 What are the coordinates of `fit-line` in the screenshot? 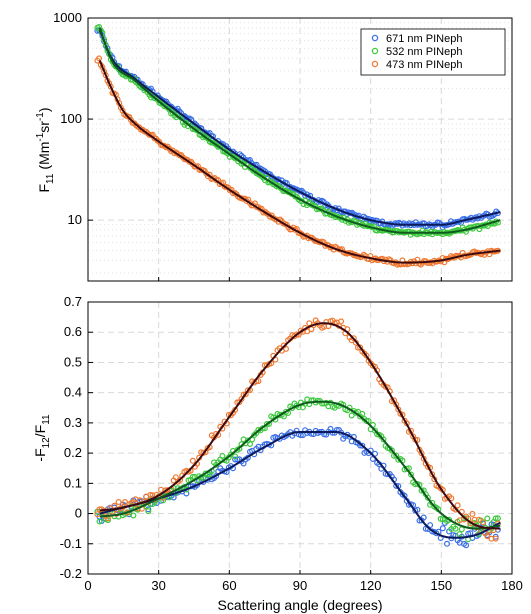 It's located at (300, 485).